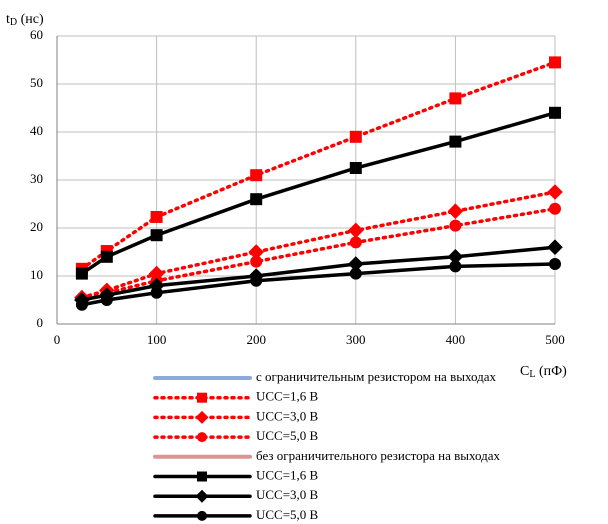  What do you see at coordinates (456, 339) in the screenshot?
I see `x-tick-label: 400` at bounding box center [456, 339].